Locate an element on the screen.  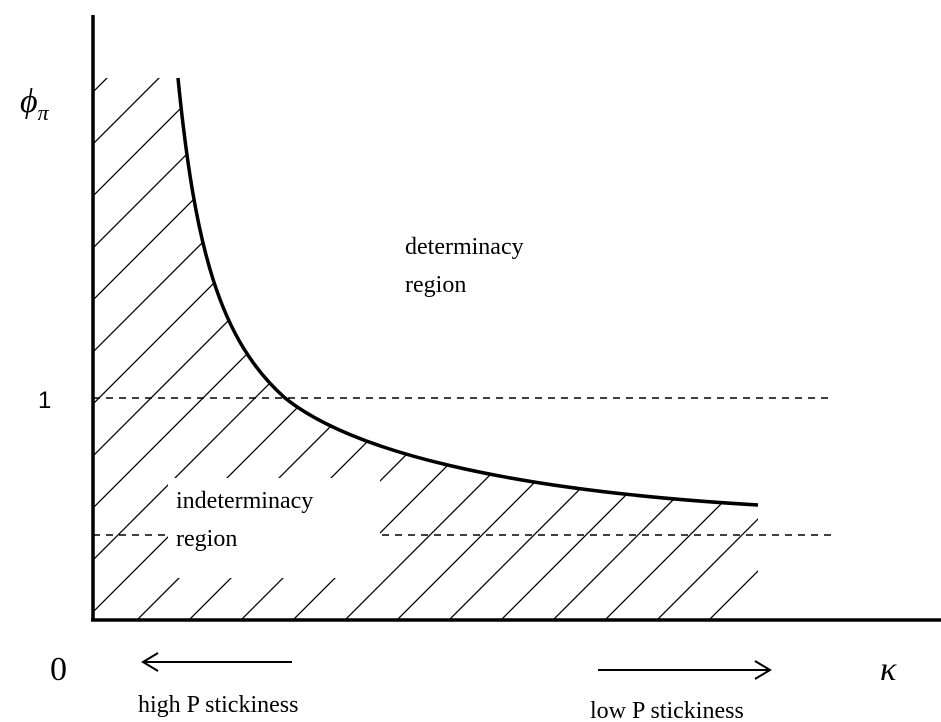
label-background is located at coordinates (274, 528).